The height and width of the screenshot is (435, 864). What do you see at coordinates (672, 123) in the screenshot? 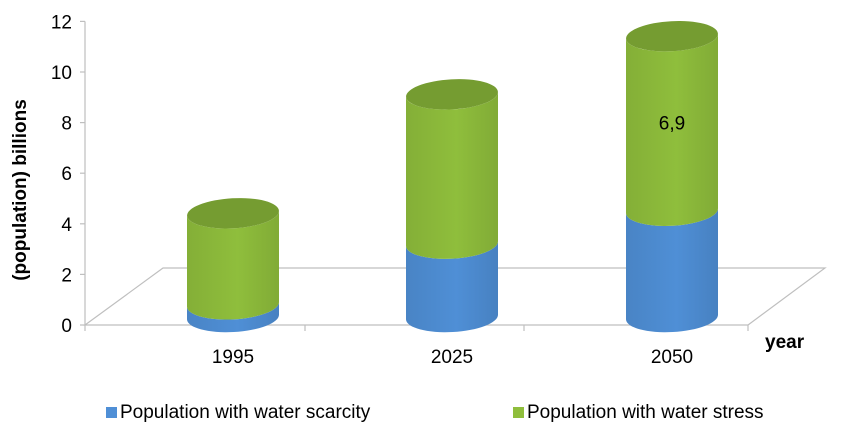
I see `data-label: 6,9` at bounding box center [672, 123].